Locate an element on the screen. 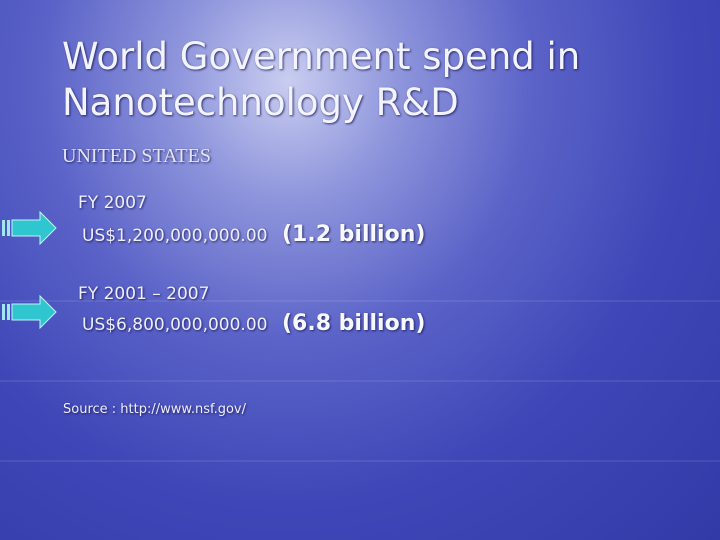  source: Source : http://www.nsf.gov/ is located at coordinates (155, 409).